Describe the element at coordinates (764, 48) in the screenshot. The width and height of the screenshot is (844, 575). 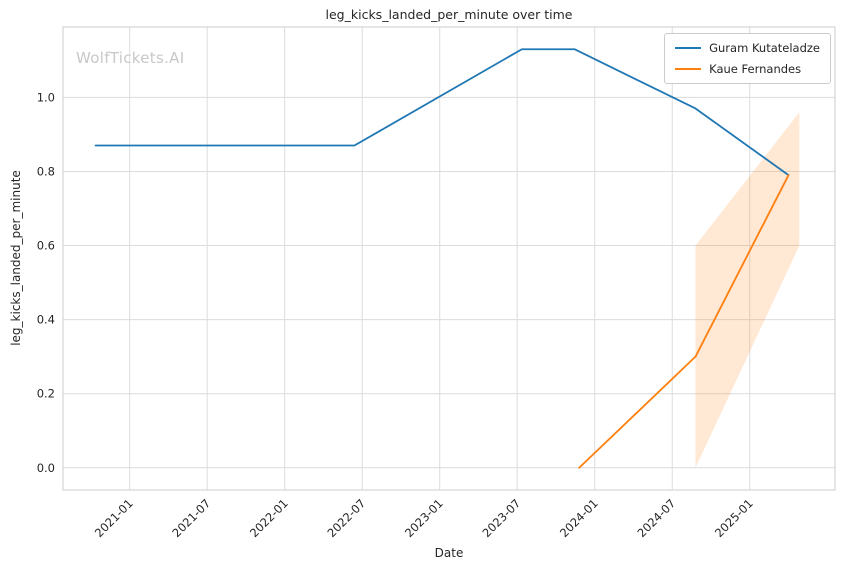
I see `legend-label-0: Guram Kutateladze` at that location.